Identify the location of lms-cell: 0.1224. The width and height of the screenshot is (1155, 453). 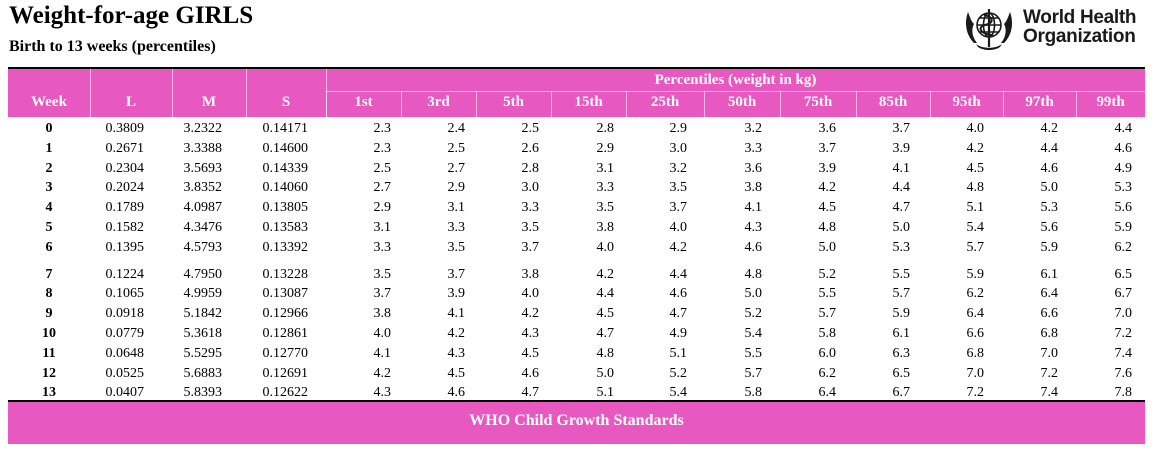
(125, 274).